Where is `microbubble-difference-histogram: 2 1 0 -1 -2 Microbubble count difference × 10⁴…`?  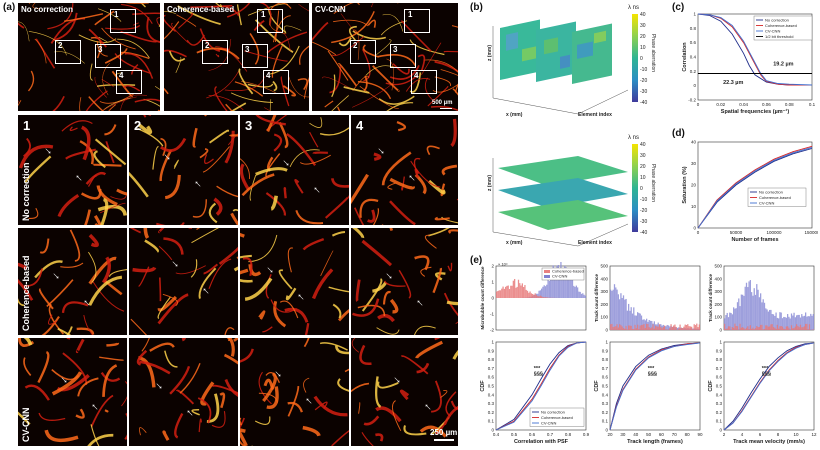
microbubble-difference-histogram: 2 1 0 -1 -2 Microbubble count difference × 10⁴… is located at coordinates (533, 297).